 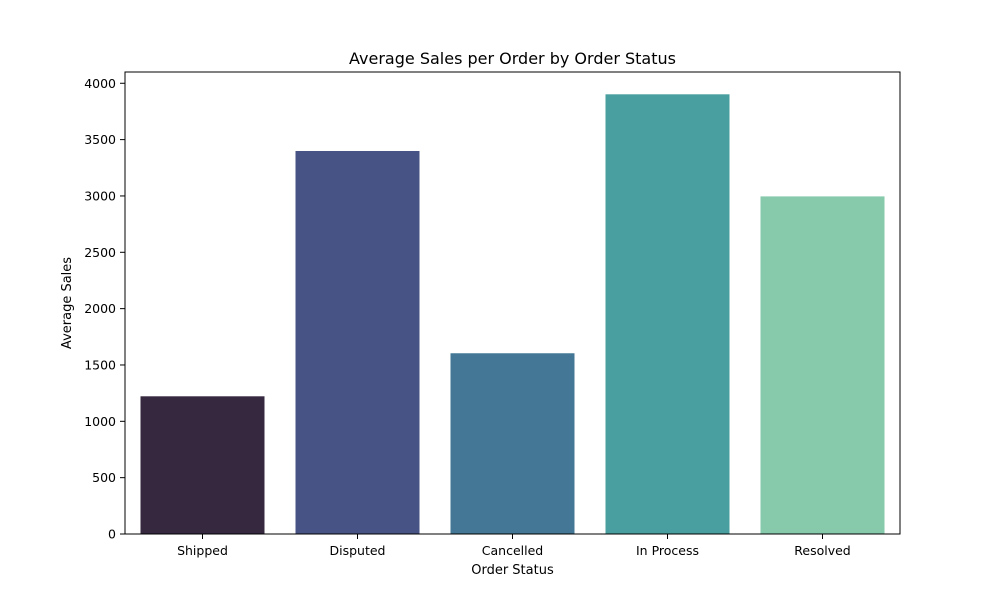 I want to click on x-tick-label: Cancelled, so click(x=512, y=550).